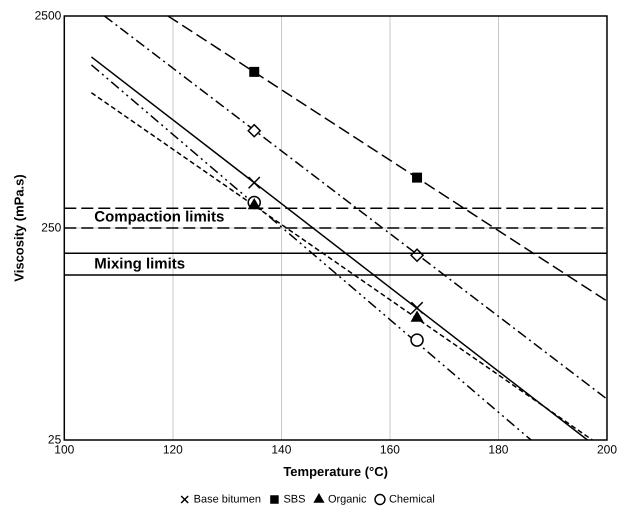 This screenshot has height=519, width=620. Describe the element at coordinates (18, 228) in the screenshot. I see `y-axis-title: Viscosity (mPa.s)` at that location.